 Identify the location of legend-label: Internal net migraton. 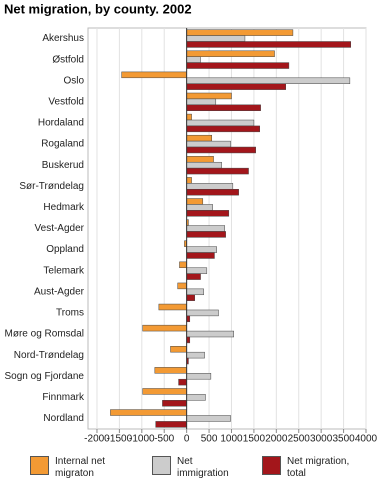
(80, 467).